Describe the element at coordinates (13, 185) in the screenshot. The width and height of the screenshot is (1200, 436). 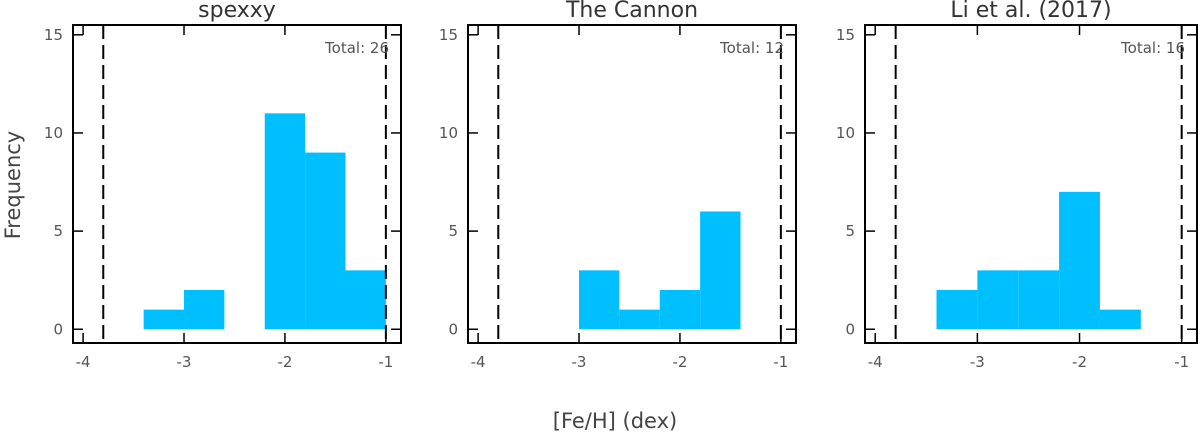
I see `y-axis-label: Frequency` at that location.